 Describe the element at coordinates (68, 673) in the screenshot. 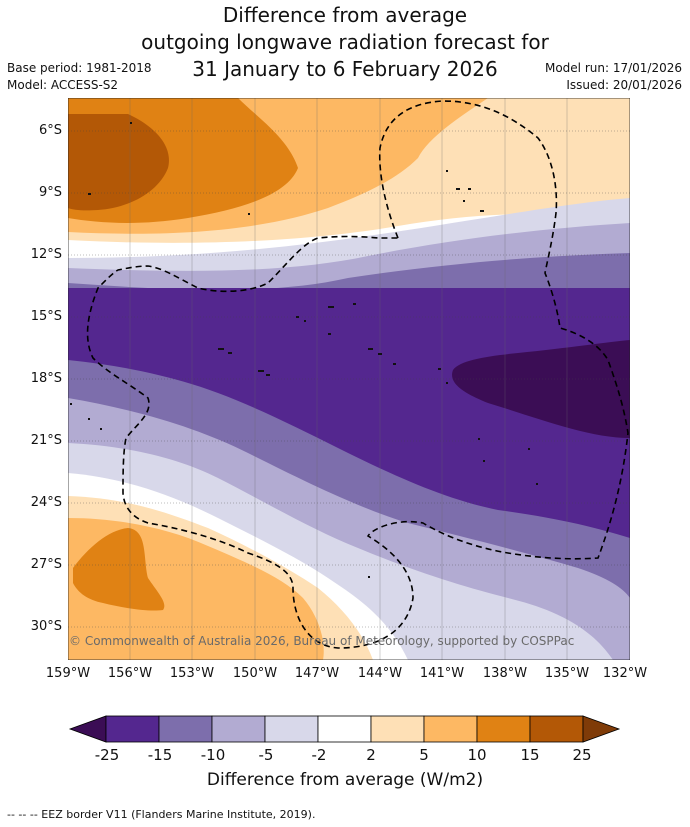

I see `lon-label-159w: 159°W` at that location.